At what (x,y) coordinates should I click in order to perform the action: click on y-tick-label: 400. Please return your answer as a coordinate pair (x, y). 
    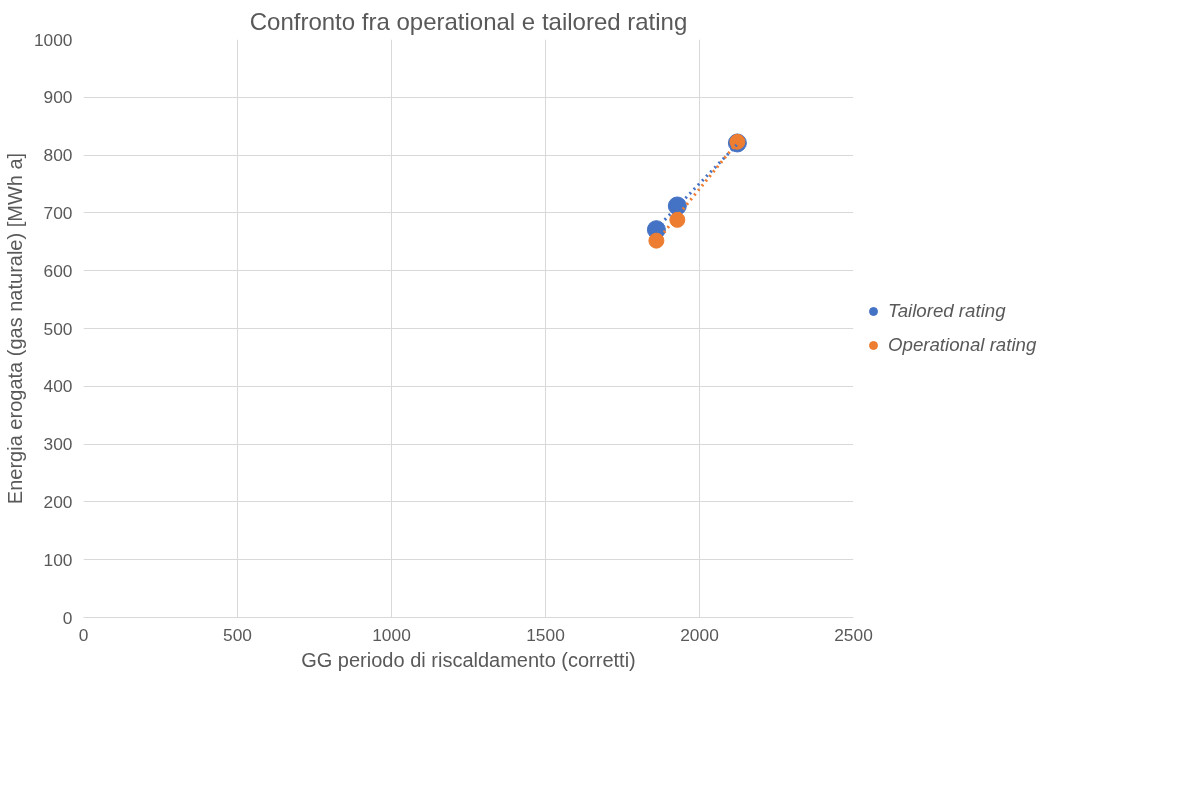
    Looking at the image, I should click on (58, 386).